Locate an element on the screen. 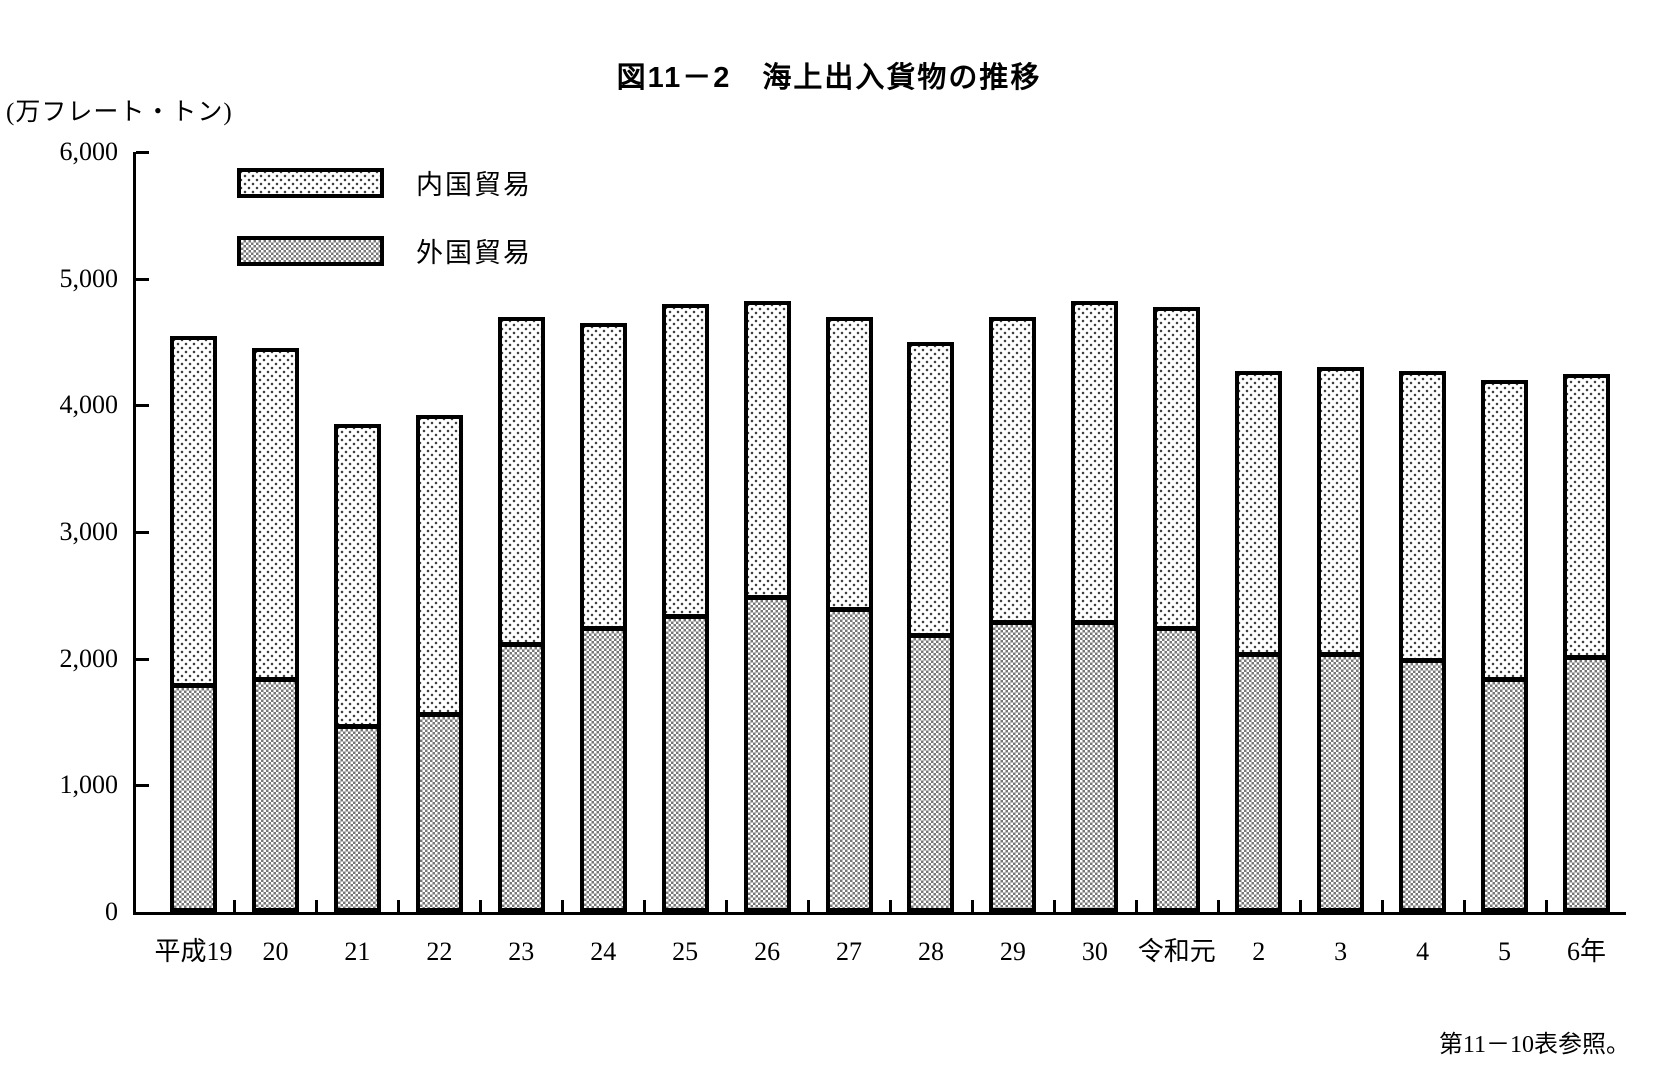  chart-title: 図11－2 海上出入貨物の推移 is located at coordinates (829, 78).